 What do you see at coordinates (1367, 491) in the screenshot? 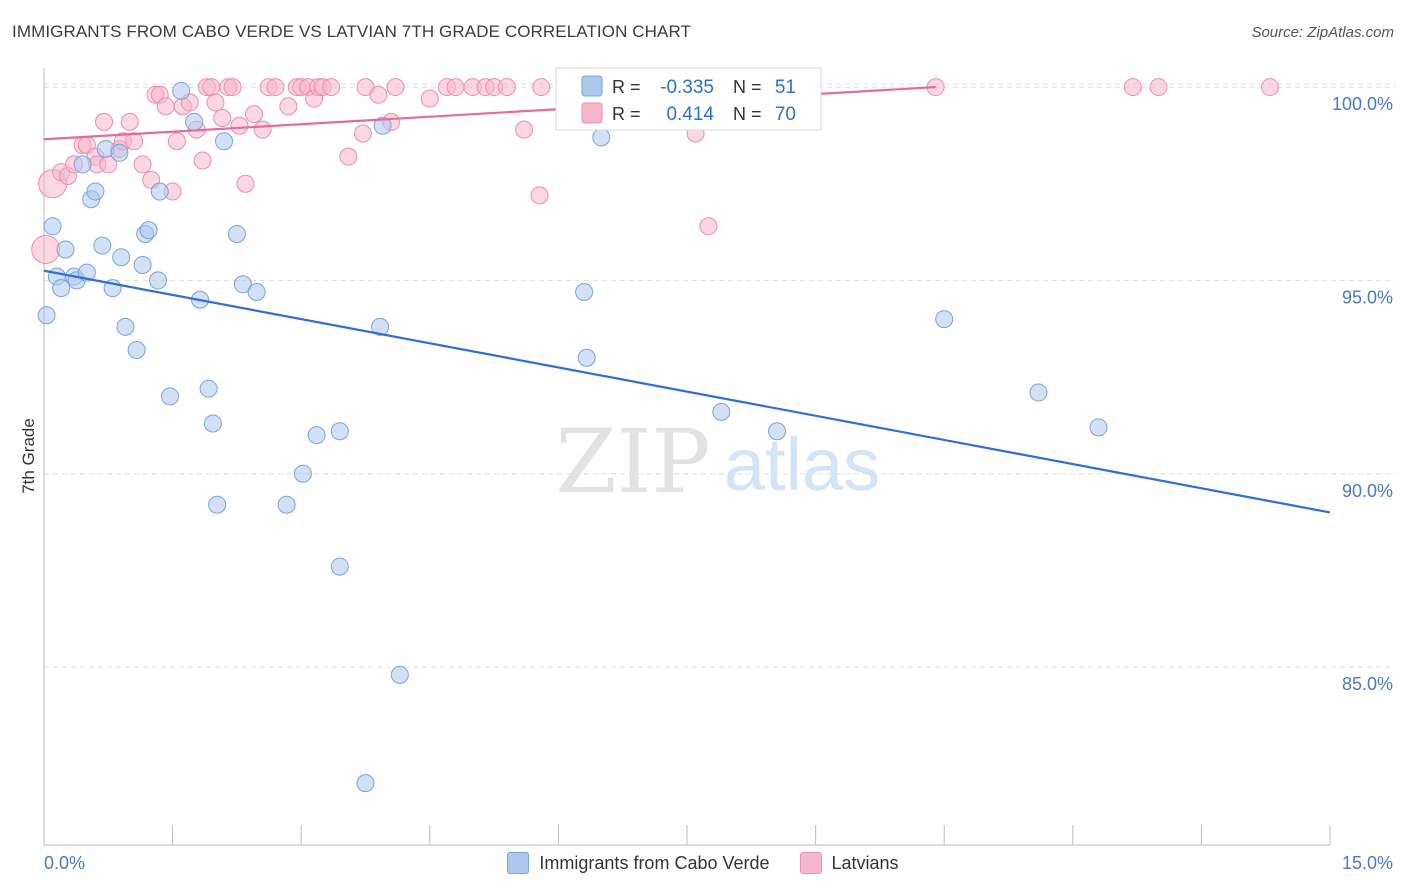
I see `y-tick-label: 90.0%` at bounding box center [1367, 491].